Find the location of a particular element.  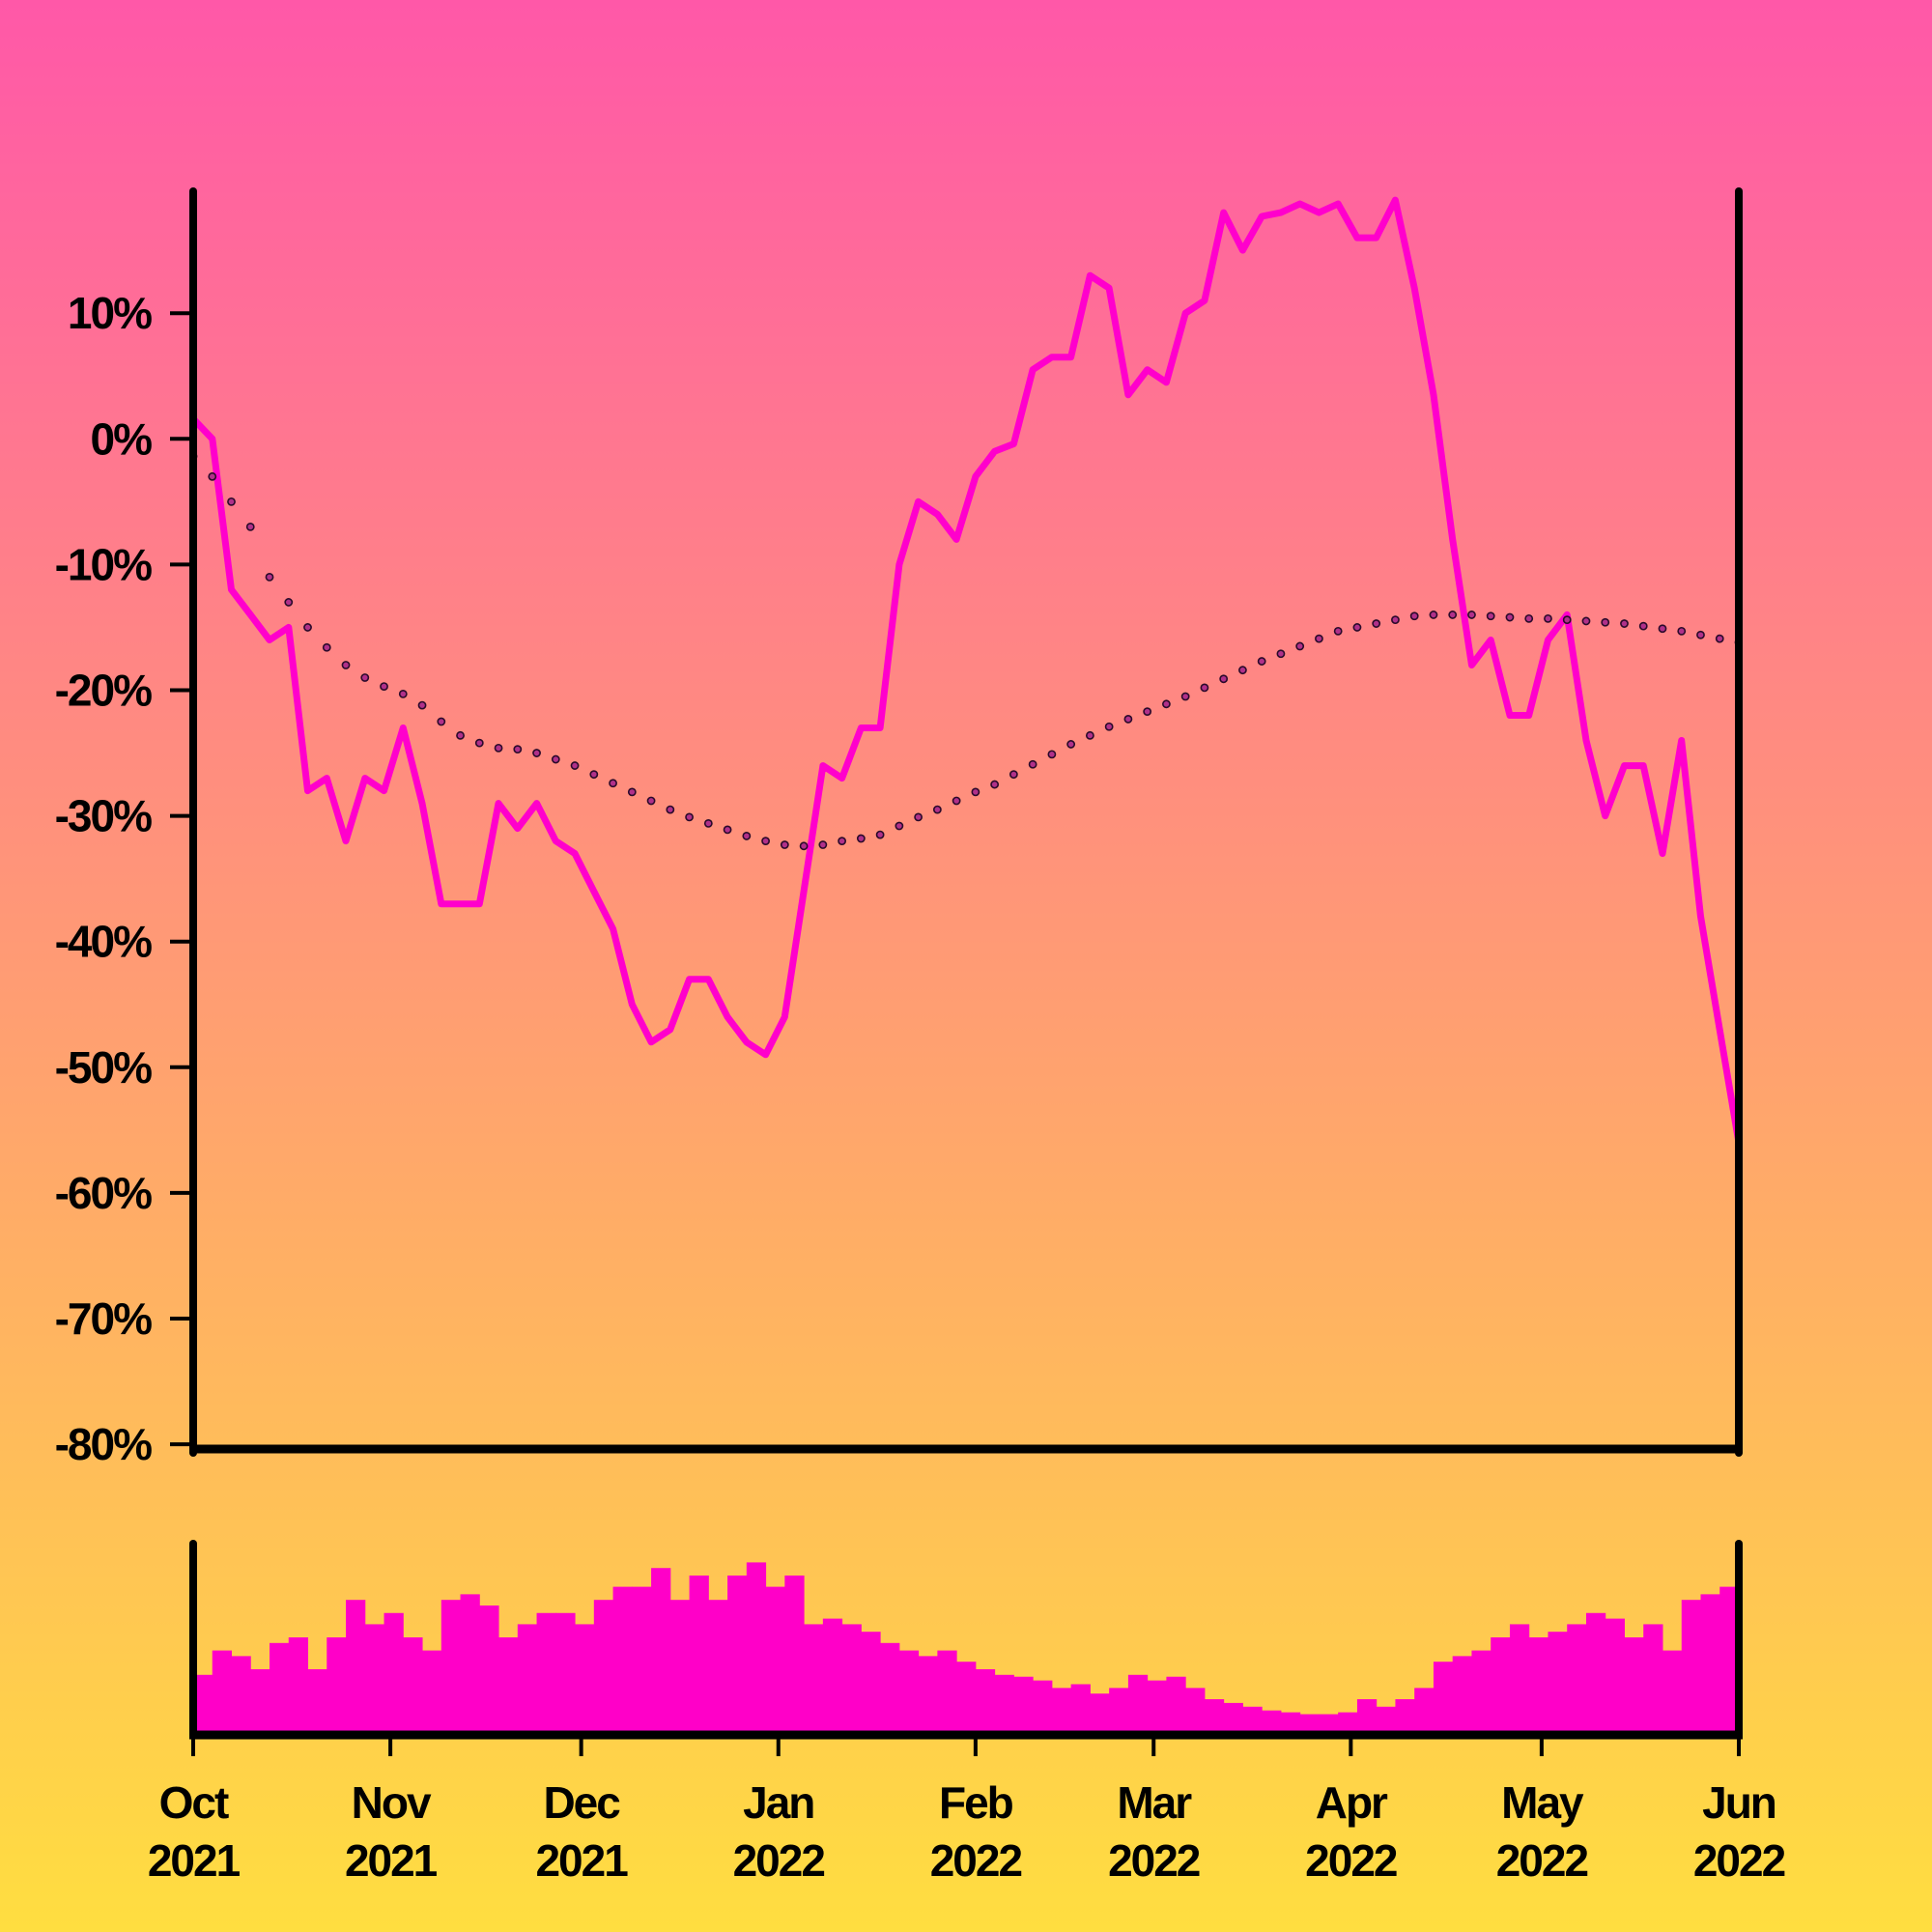

x-tick-label-line: Mar is located at coordinates (1154, 1802).